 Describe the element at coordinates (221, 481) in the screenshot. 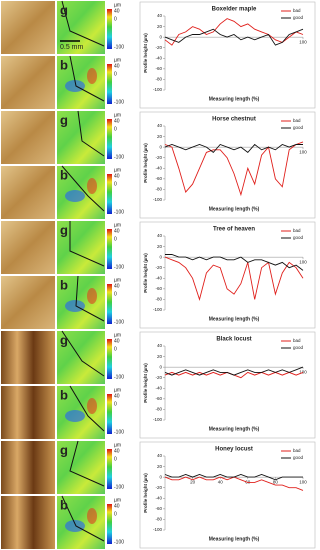

I see `x-tick-label: 40` at that location.